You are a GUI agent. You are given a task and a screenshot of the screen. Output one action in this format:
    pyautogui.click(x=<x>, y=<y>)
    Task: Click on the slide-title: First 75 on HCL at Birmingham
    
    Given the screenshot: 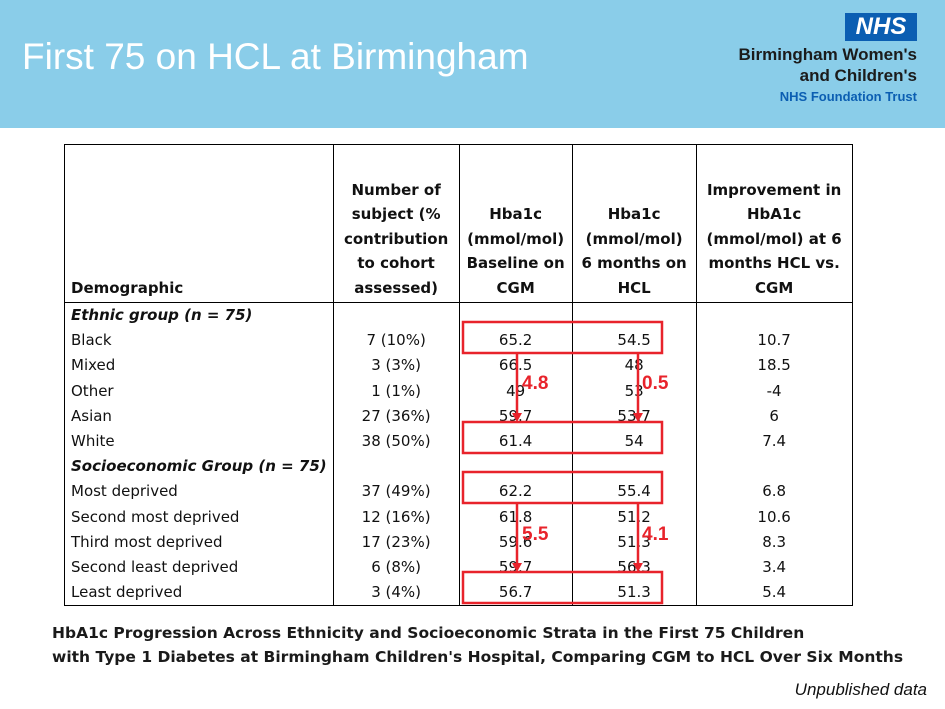 What is the action you would take?
    pyautogui.click(x=275, y=56)
    